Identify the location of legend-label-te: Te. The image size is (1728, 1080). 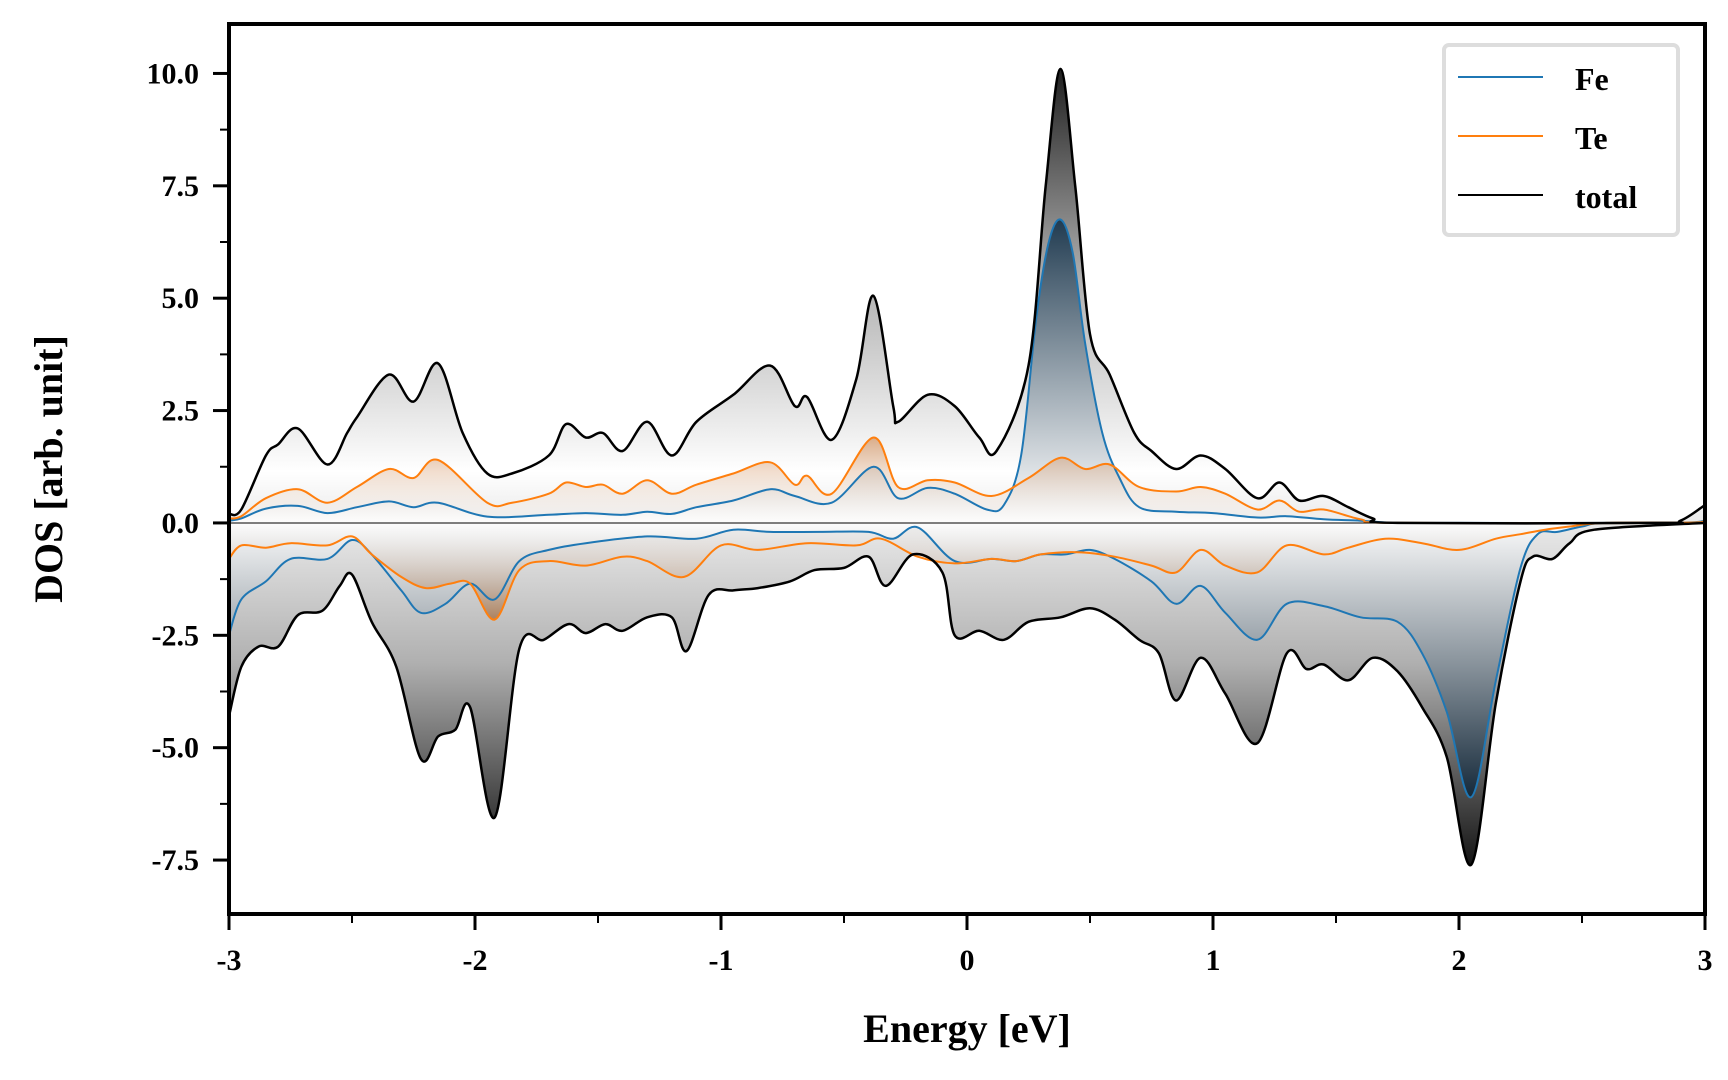
(1591, 138).